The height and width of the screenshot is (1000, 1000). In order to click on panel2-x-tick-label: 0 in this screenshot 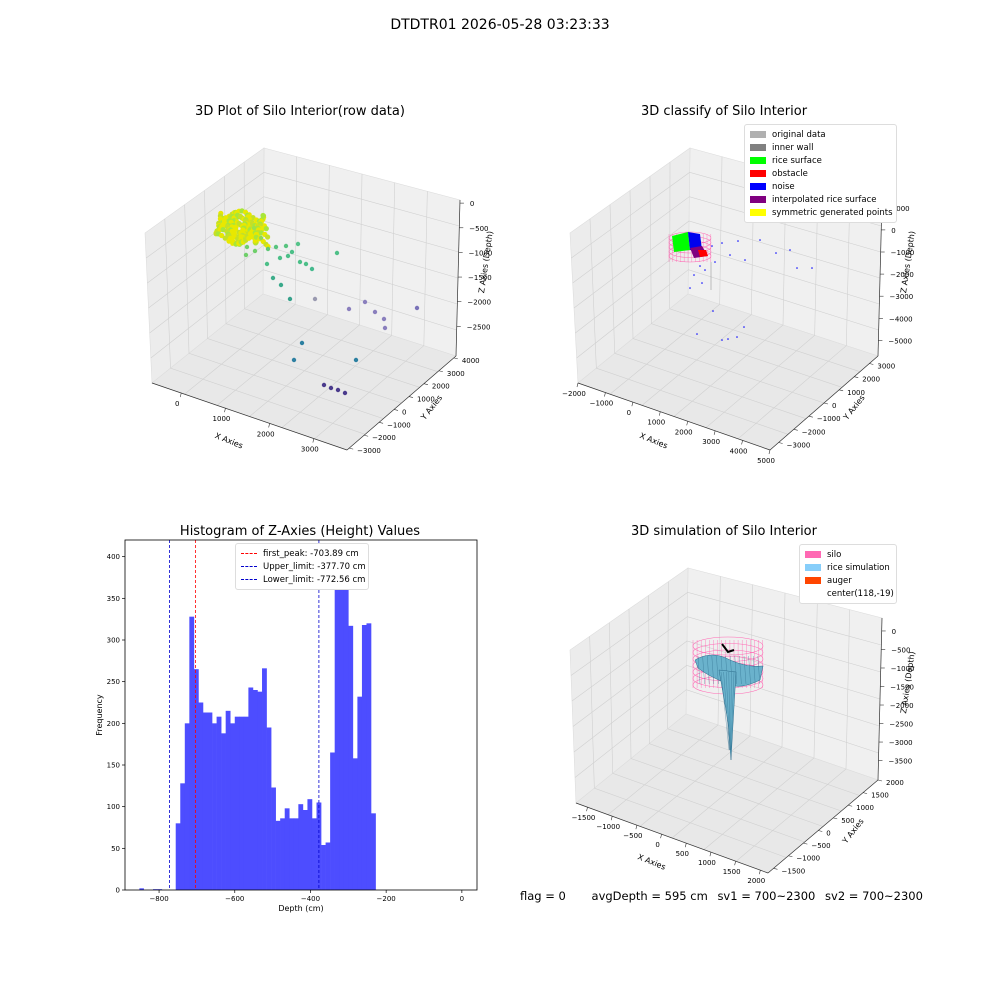, I will do `click(629, 413)`.